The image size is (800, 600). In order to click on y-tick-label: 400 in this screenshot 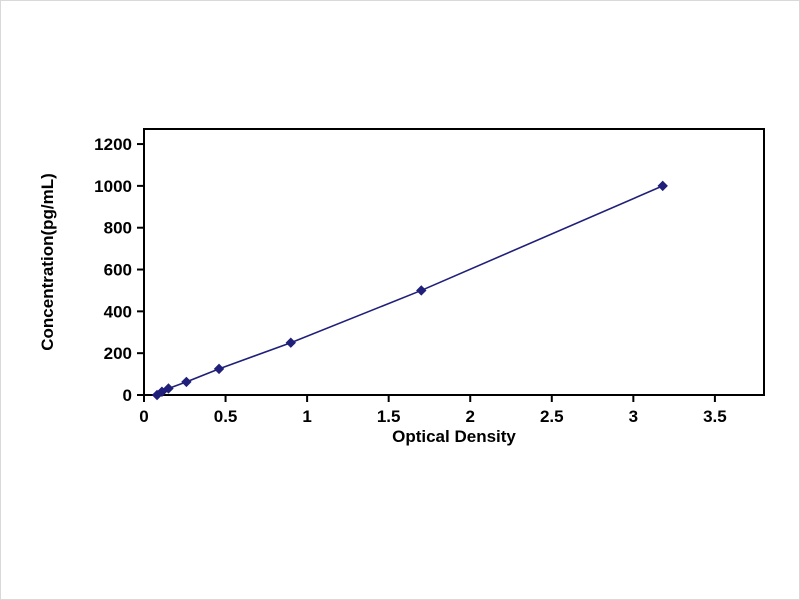, I will do `click(118, 311)`.